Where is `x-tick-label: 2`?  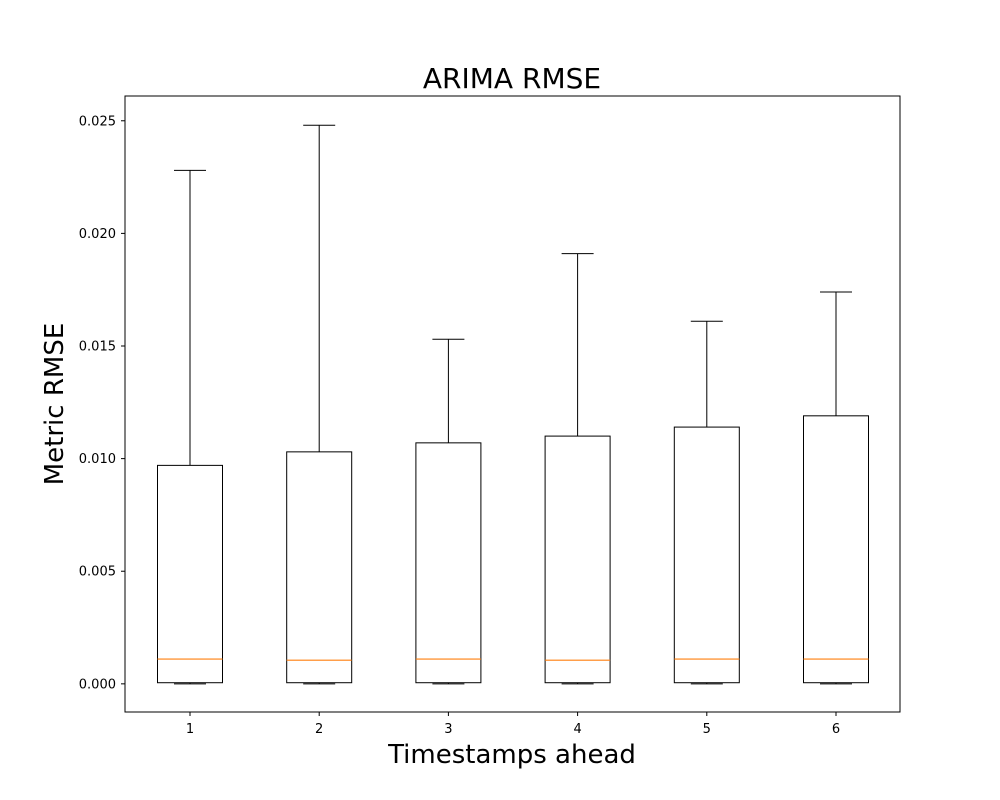 x-tick-label: 2 is located at coordinates (319, 729).